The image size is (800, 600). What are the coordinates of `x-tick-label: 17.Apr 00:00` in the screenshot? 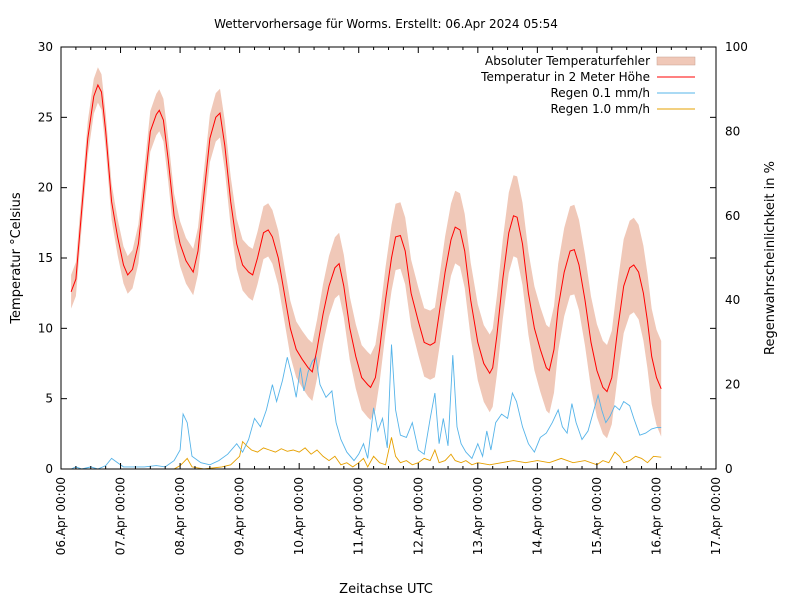 It's located at (716, 516).